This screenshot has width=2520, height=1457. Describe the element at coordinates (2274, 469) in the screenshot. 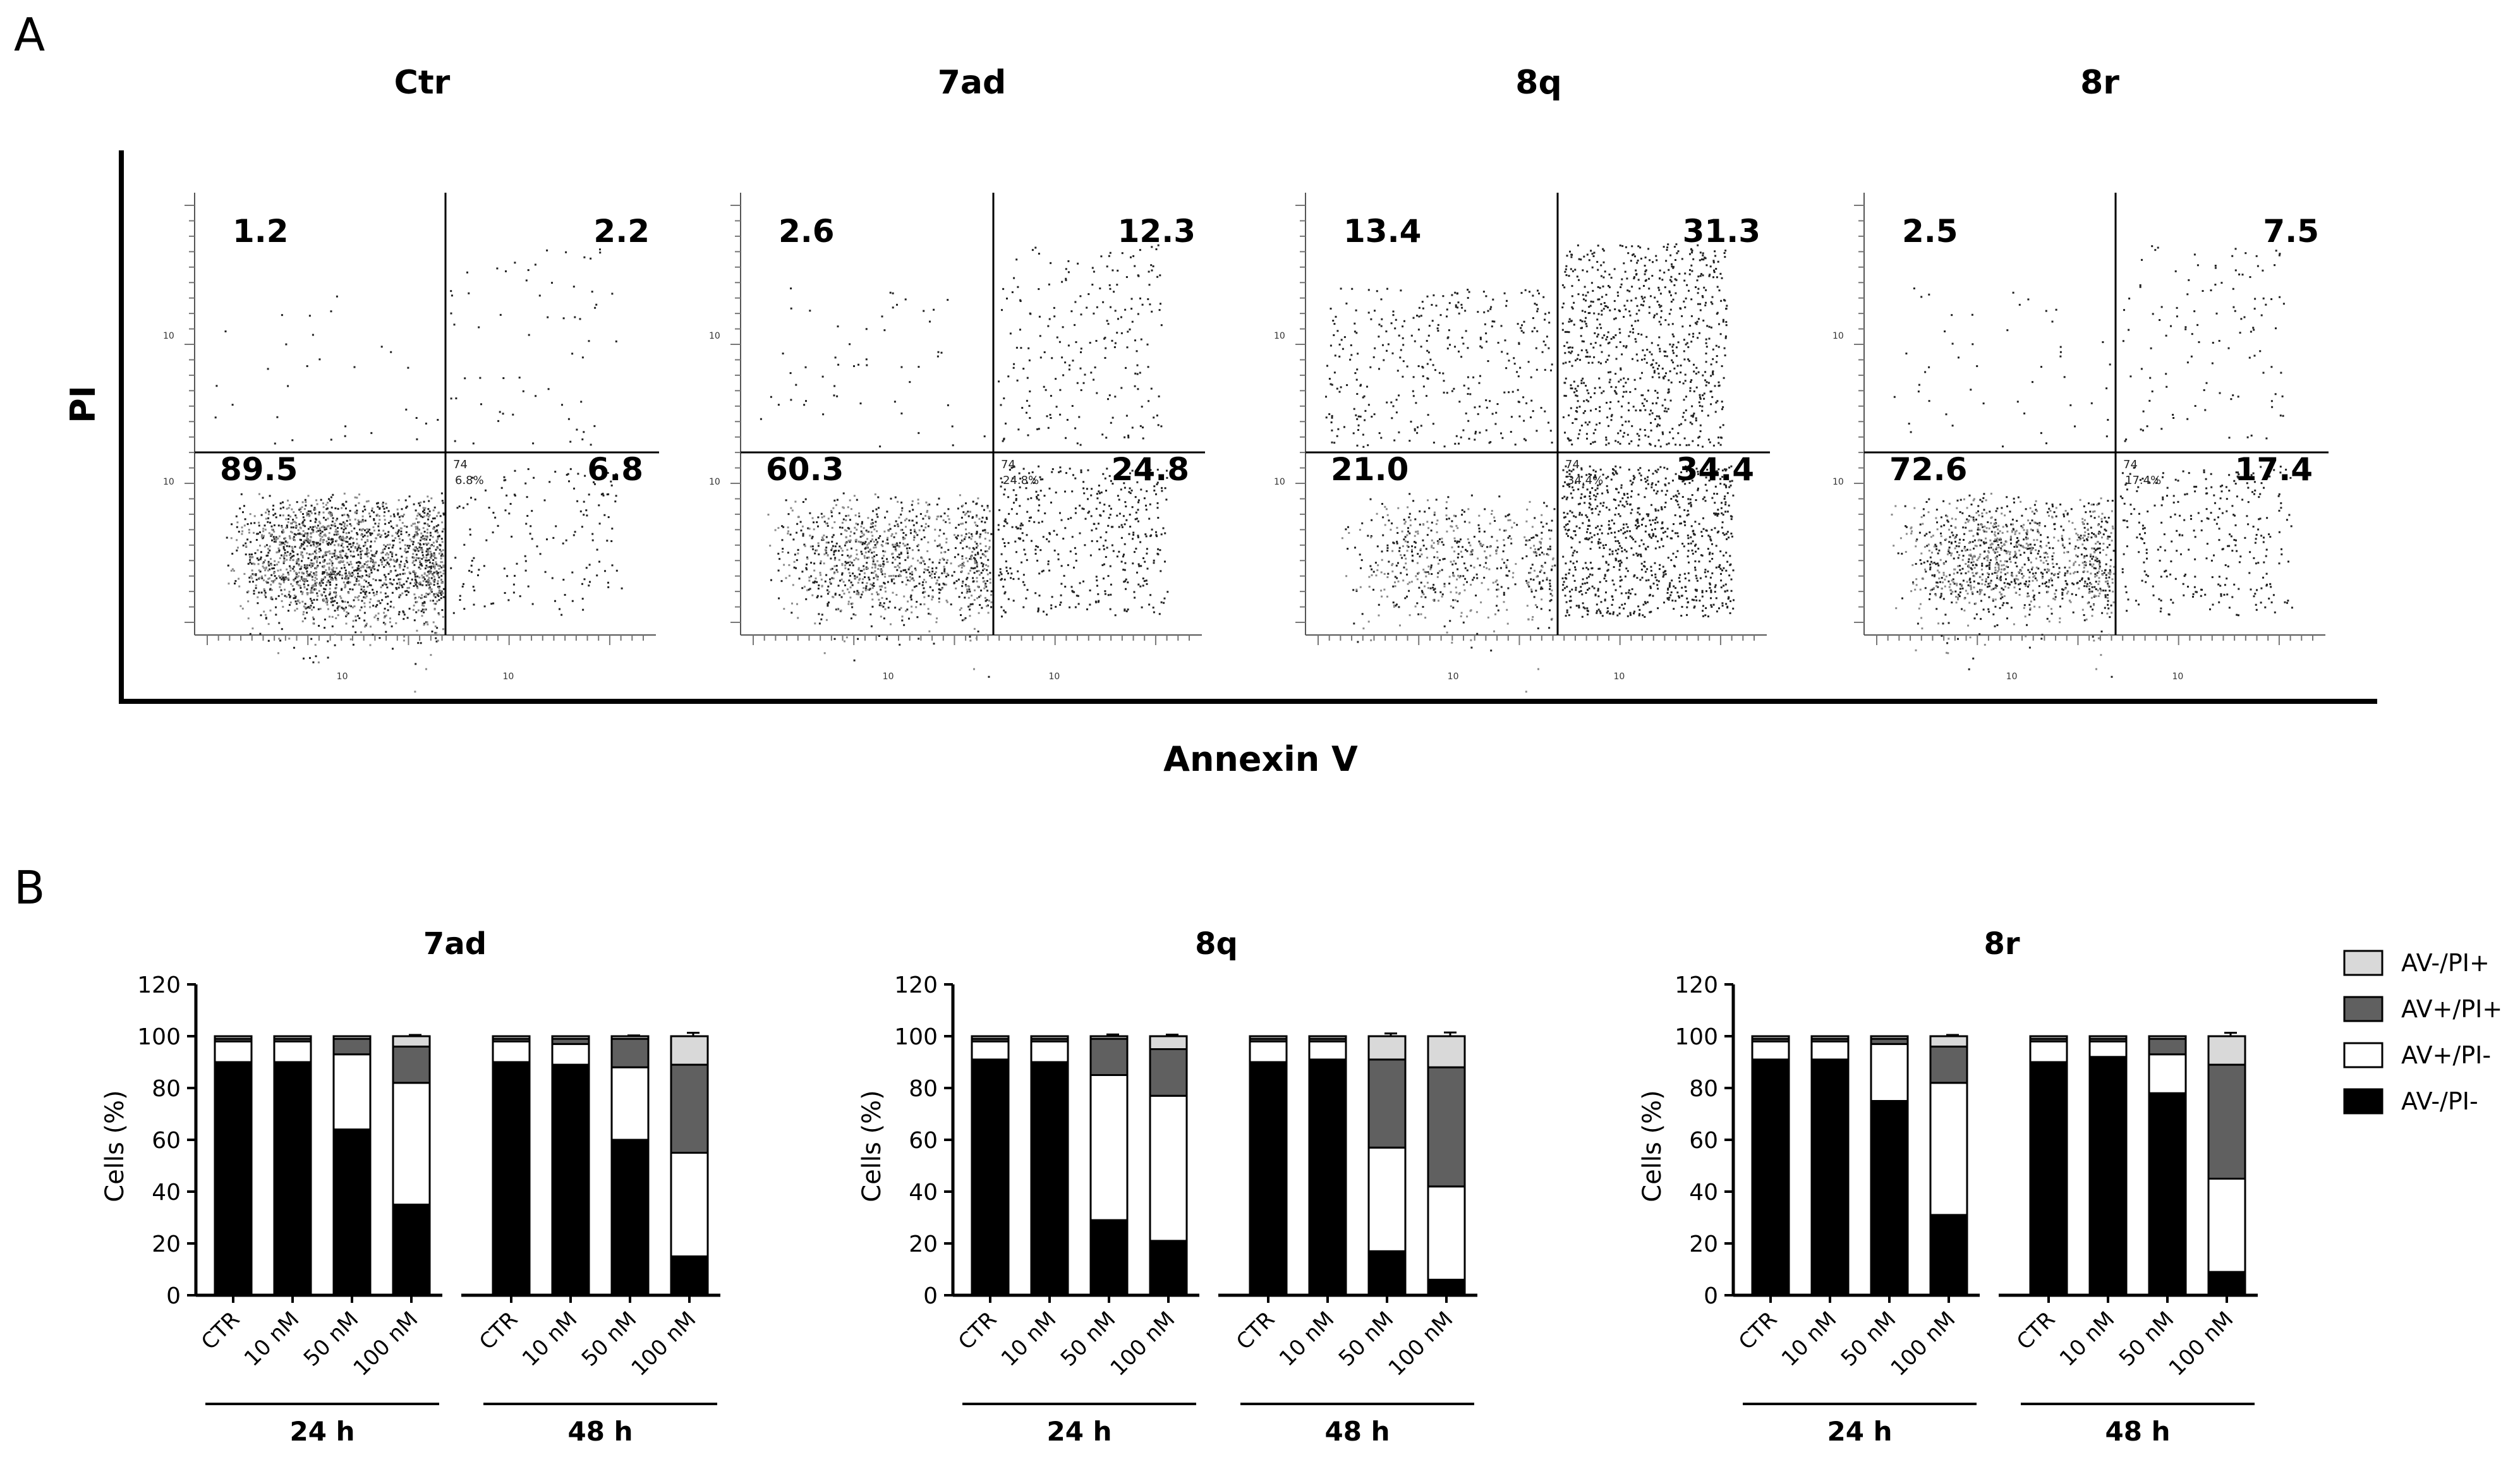

I see `quadrant-value-lr: 17.4` at that location.